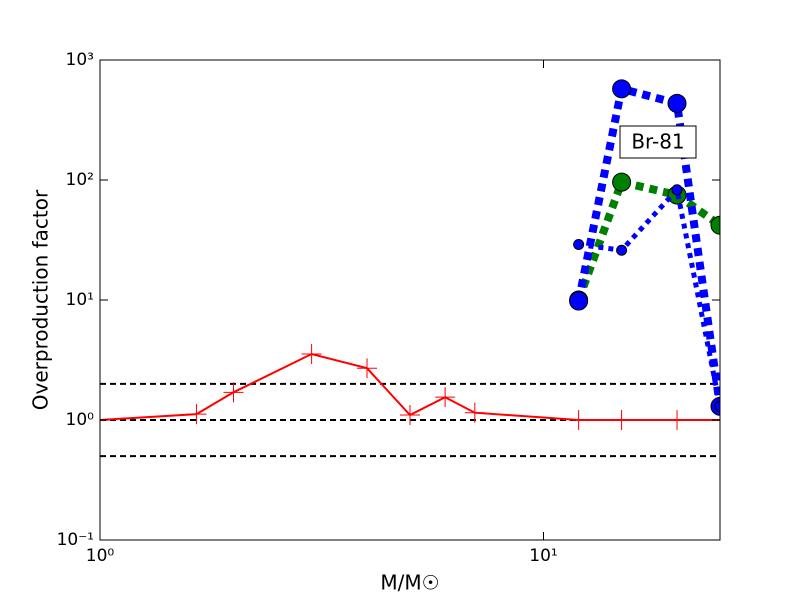 The image size is (800, 600). I want to click on y-tick-label: 10⁻¹, so click(75, 540).